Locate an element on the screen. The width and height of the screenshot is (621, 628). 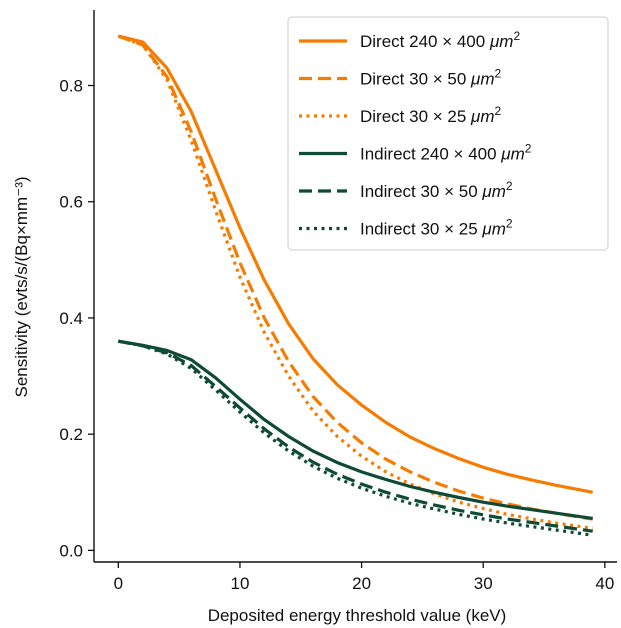
legend-label-6: Indirect 30 × 25 μm2 is located at coordinates (436, 228).